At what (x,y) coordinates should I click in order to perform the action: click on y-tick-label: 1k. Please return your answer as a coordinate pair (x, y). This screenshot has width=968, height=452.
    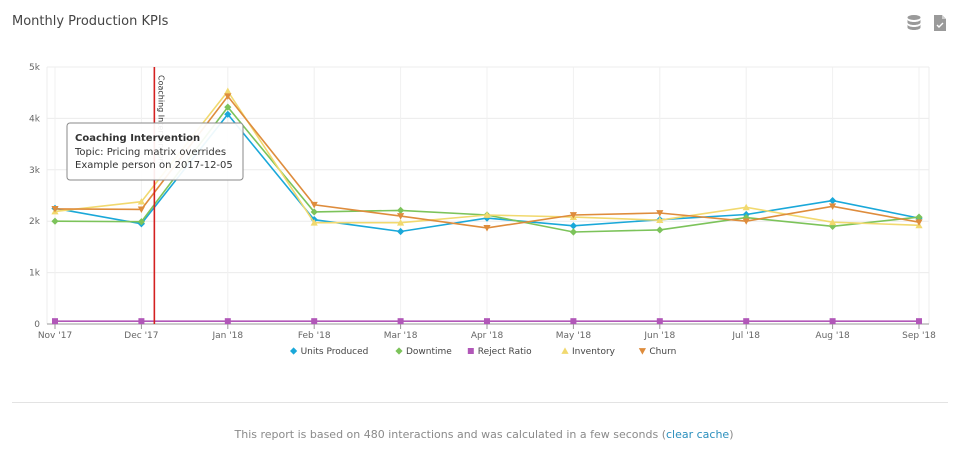
    Looking at the image, I should click on (35, 274).